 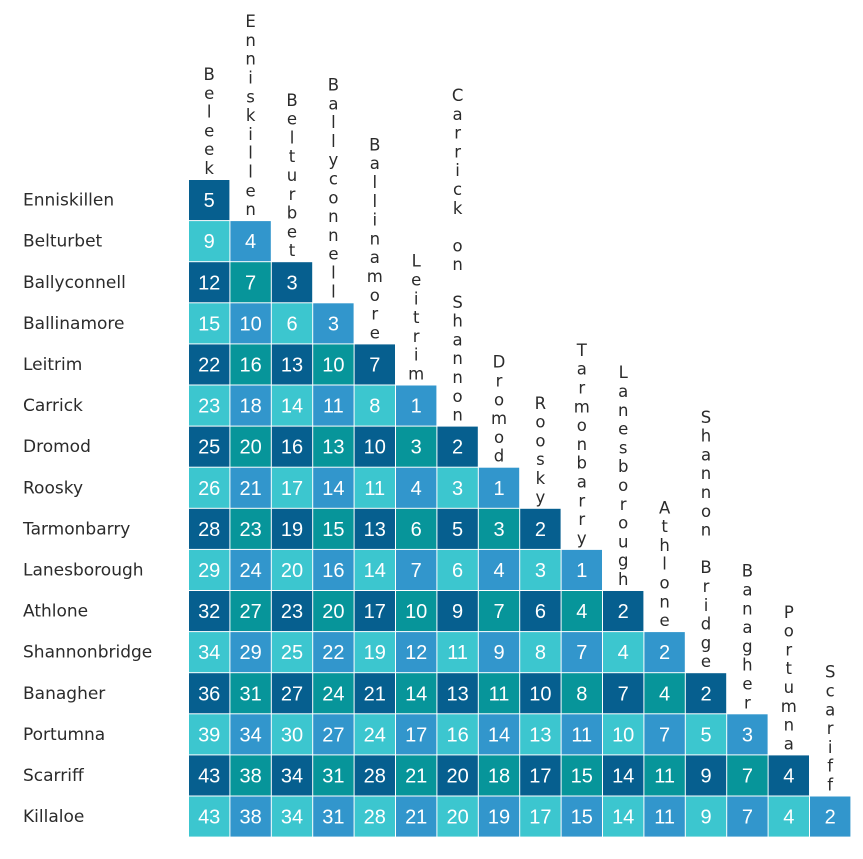 What do you see at coordinates (292, 571) in the screenshot?
I see `cell-value: 20` at bounding box center [292, 571].